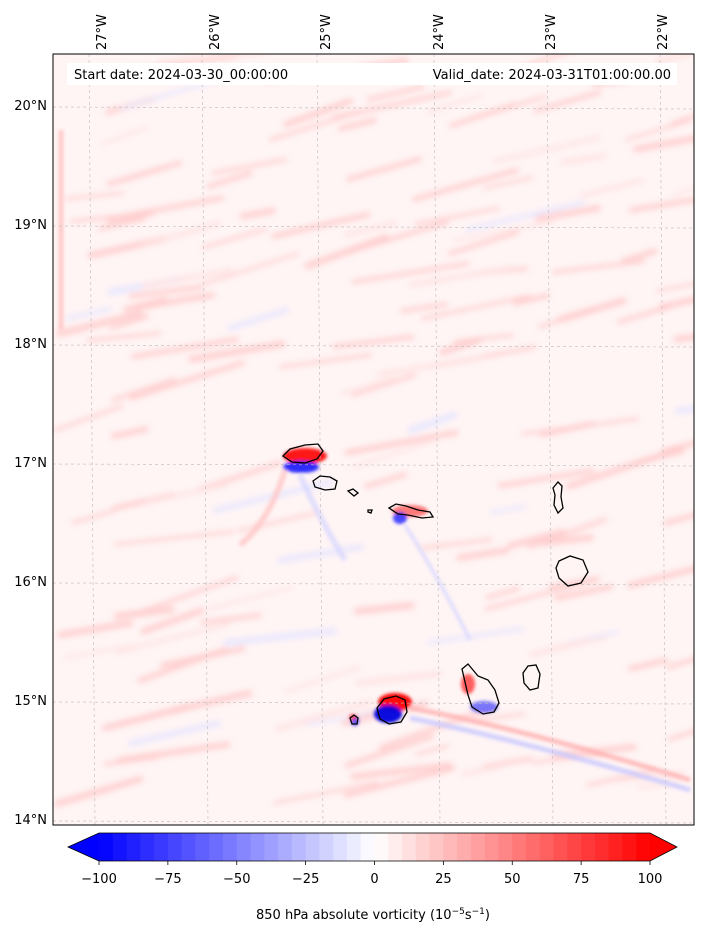  What do you see at coordinates (167, 879) in the screenshot?
I see `colorbar-tick-label: −75` at bounding box center [167, 879].